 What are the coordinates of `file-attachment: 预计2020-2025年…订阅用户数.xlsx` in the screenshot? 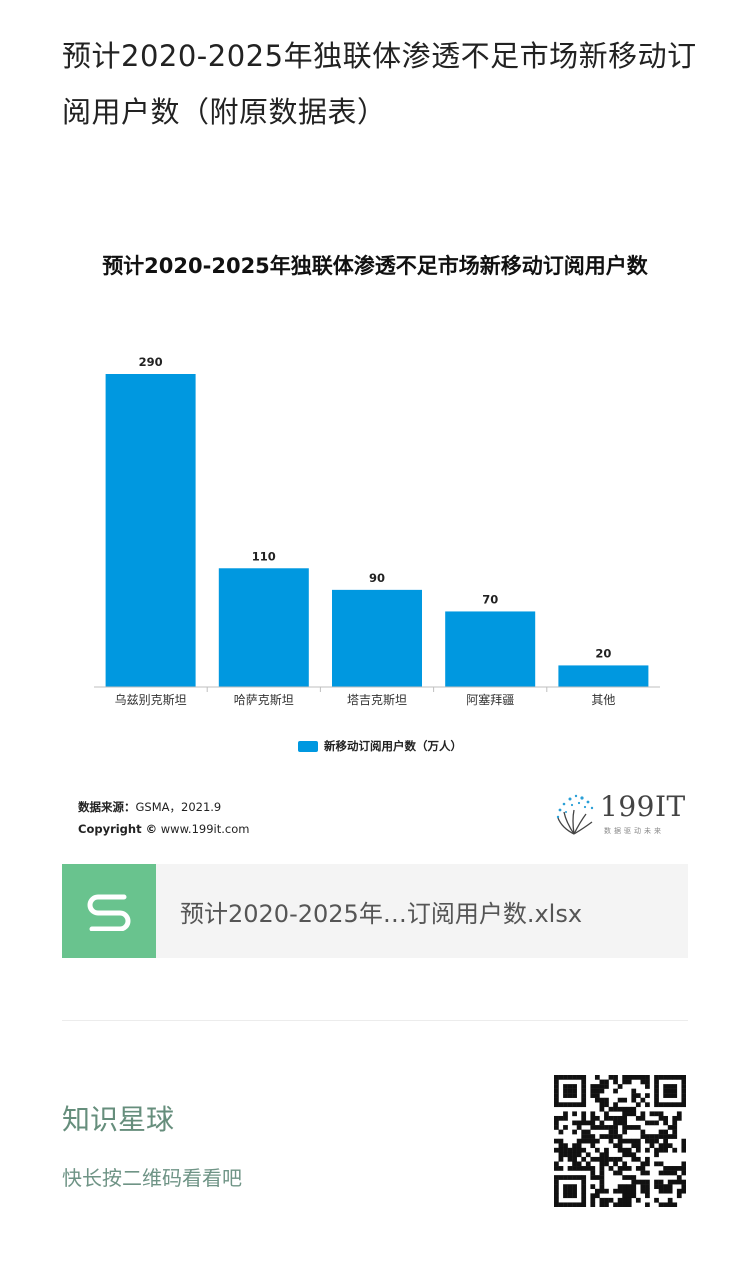 It's located at (375, 911).